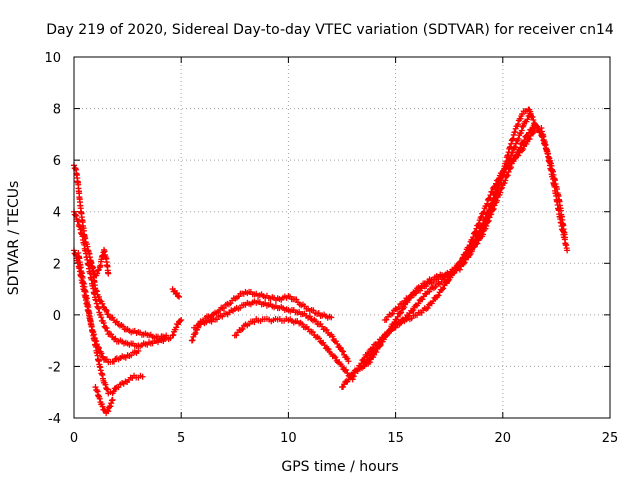 This screenshot has width=640, height=480. I want to click on y-tick-label: -4, so click(54, 419).